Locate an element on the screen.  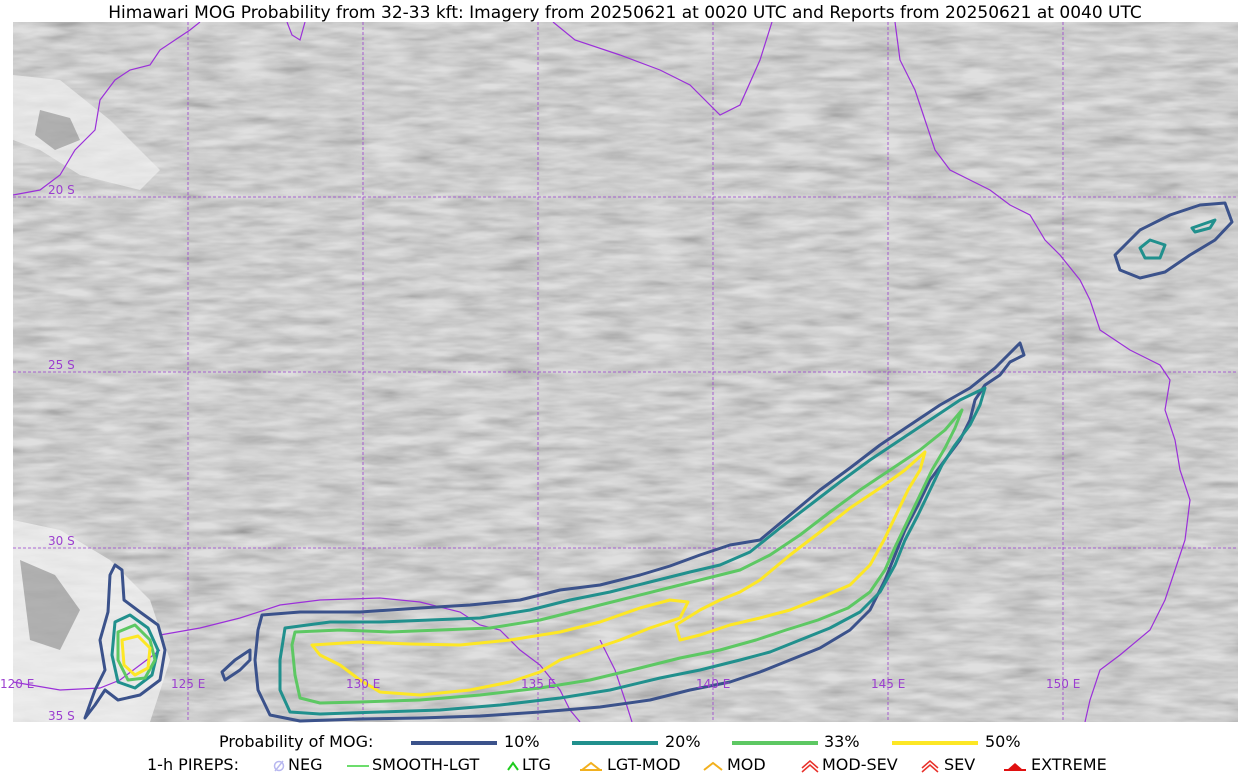
latitude-labels: 20 S 25 S 30 S 35 S is located at coordinates (61, 453).